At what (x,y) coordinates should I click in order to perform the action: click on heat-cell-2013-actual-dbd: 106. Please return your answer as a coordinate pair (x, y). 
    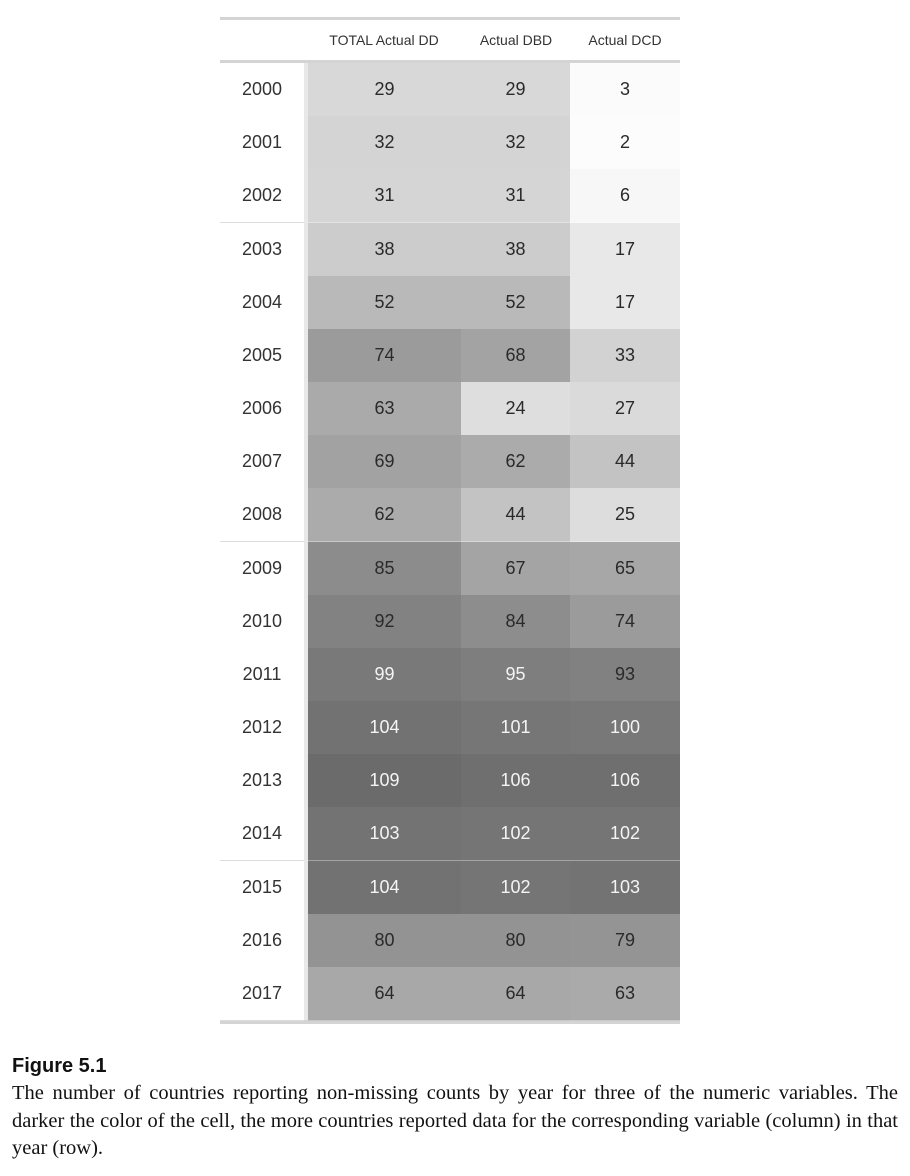
    Looking at the image, I should click on (515, 781).